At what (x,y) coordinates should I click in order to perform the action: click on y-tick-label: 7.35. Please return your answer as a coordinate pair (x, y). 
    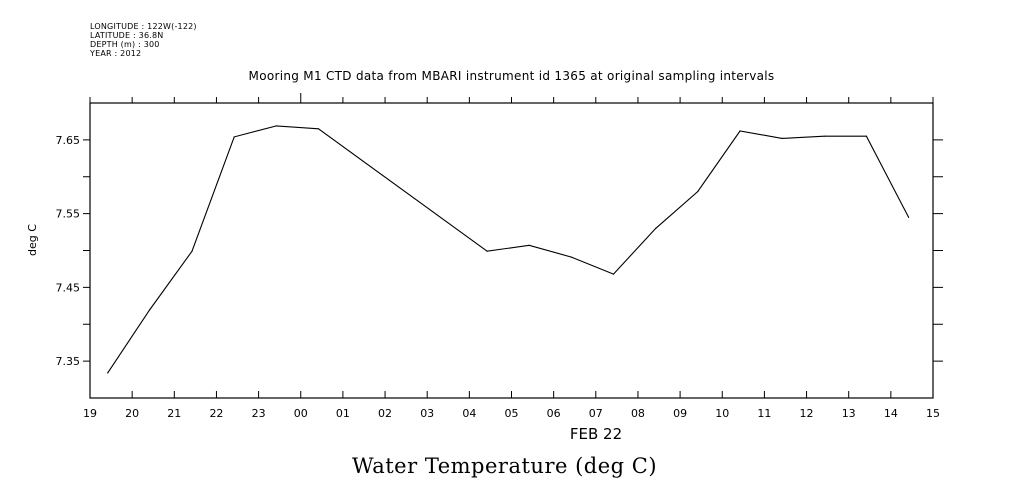
    Looking at the image, I should click on (68, 361).